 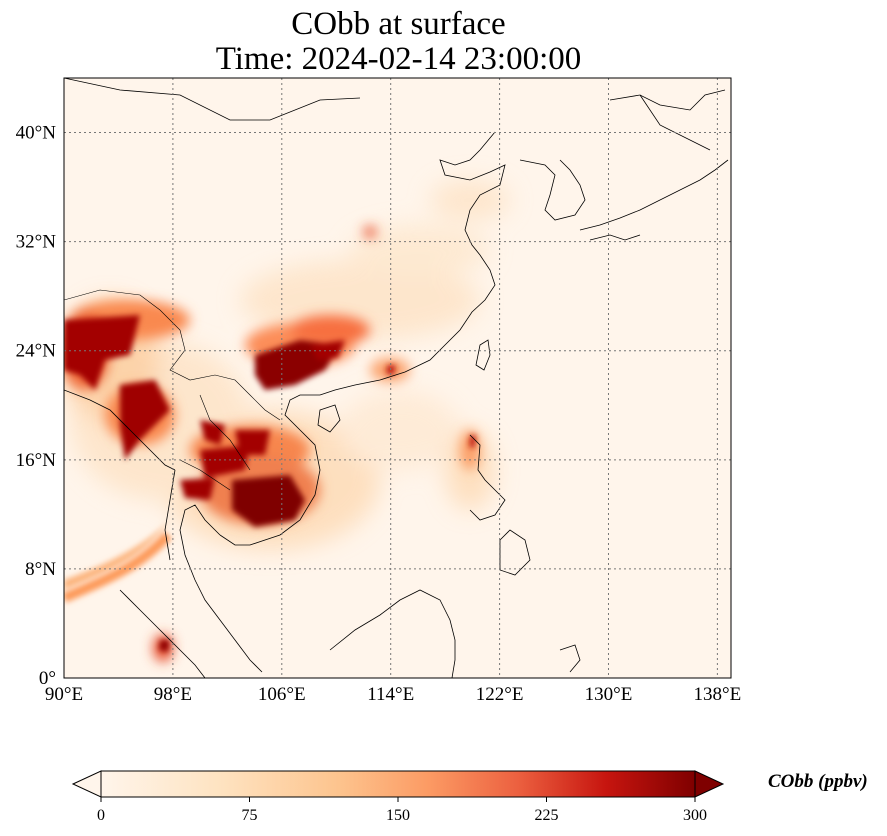 What do you see at coordinates (101, 815) in the screenshot?
I see `colorbar-tick-label: 0` at bounding box center [101, 815].